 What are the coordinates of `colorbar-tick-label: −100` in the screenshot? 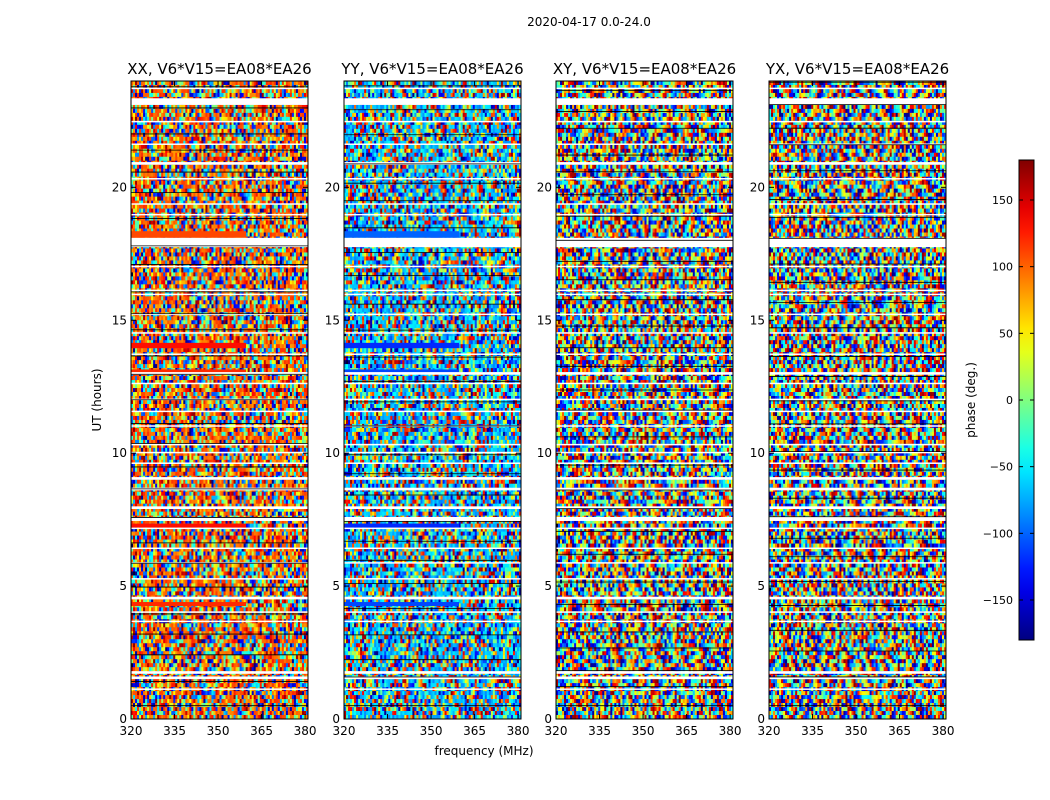 It's located at (998, 533).